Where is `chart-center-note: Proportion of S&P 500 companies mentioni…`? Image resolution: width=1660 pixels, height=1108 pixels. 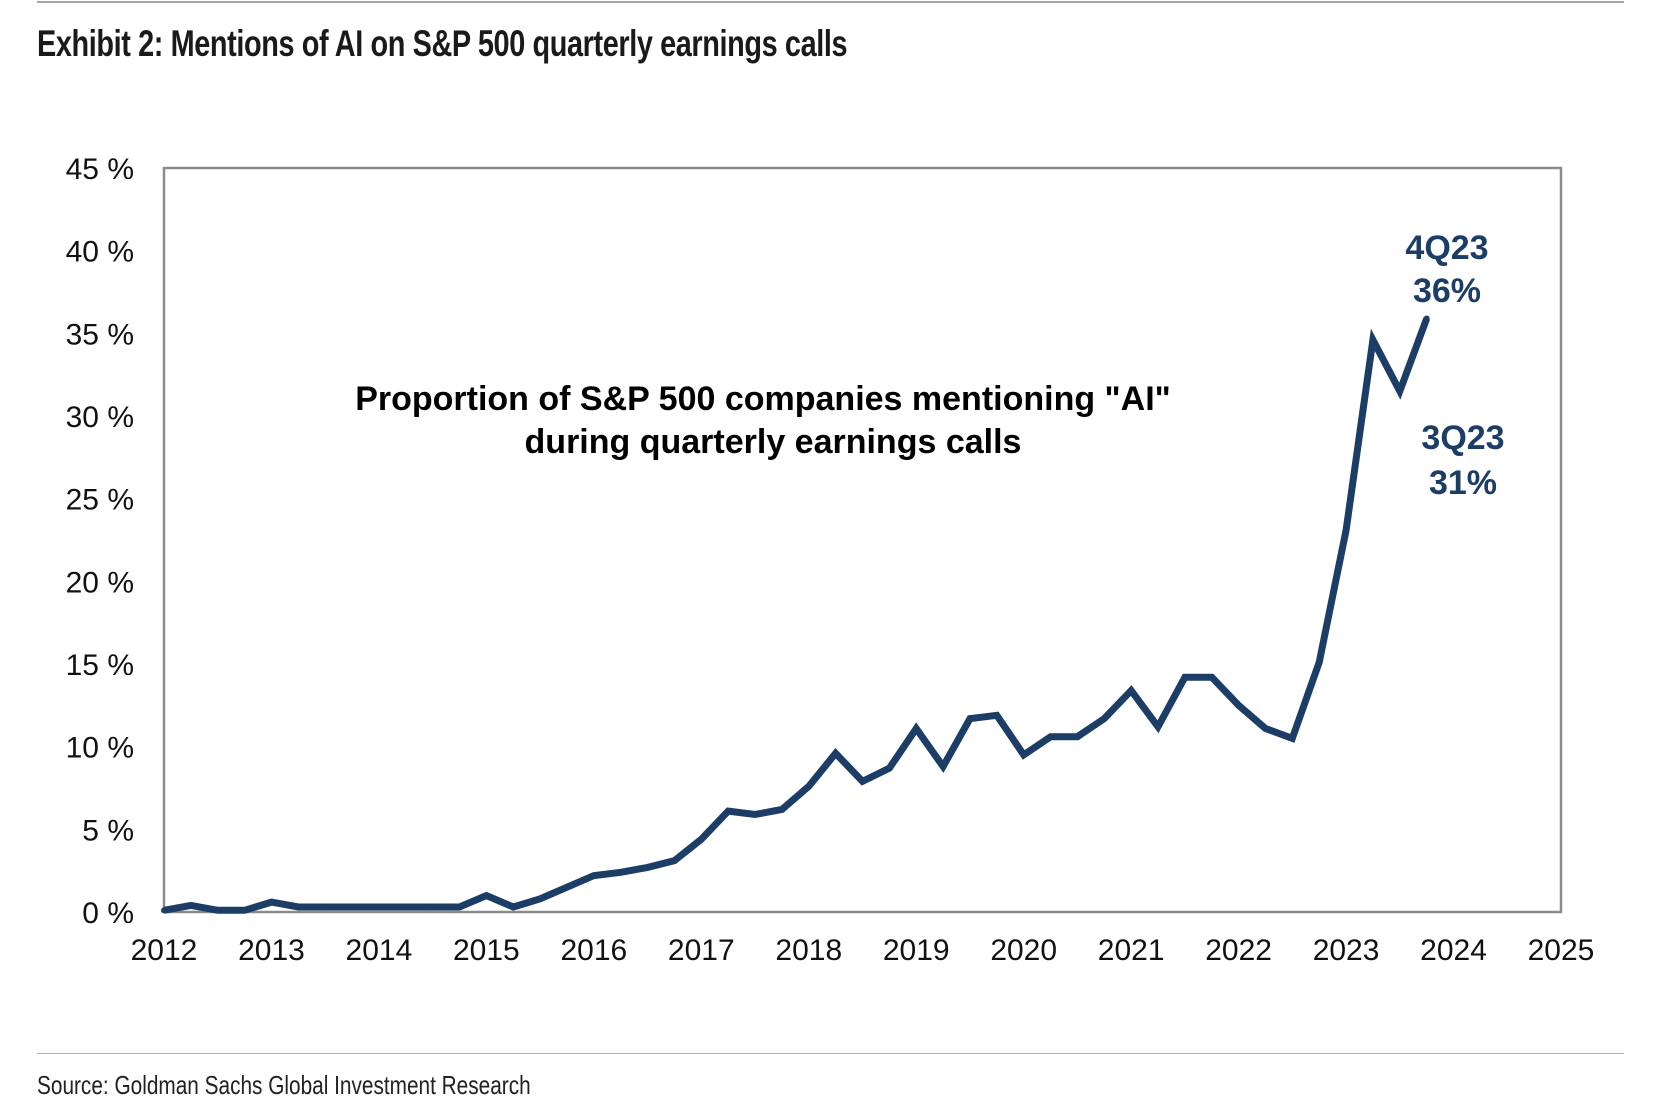 chart-center-note: Proportion of S&P 500 companies mentioni… is located at coordinates (763, 420).